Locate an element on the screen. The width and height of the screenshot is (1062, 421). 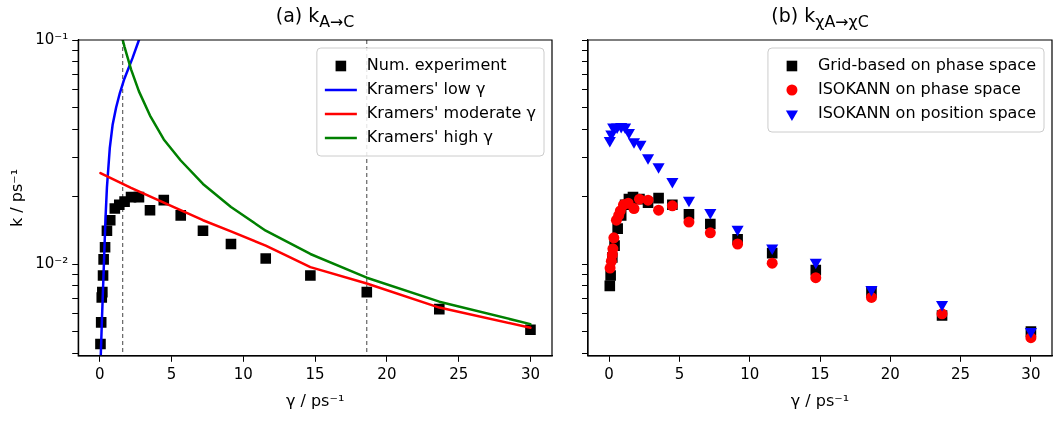
y-tick-label: 10⁻¹ is located at coordinates (52, 38).